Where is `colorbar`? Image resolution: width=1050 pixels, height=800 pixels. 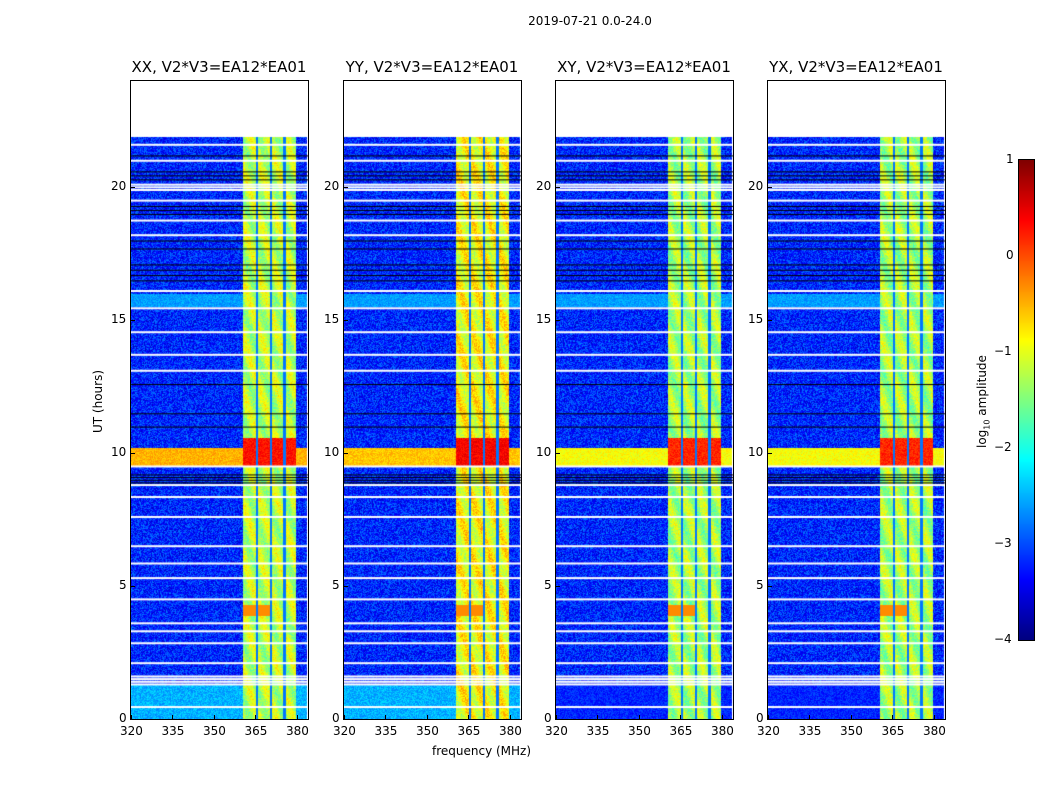
colorbar is located at coordinates (1026, 400).